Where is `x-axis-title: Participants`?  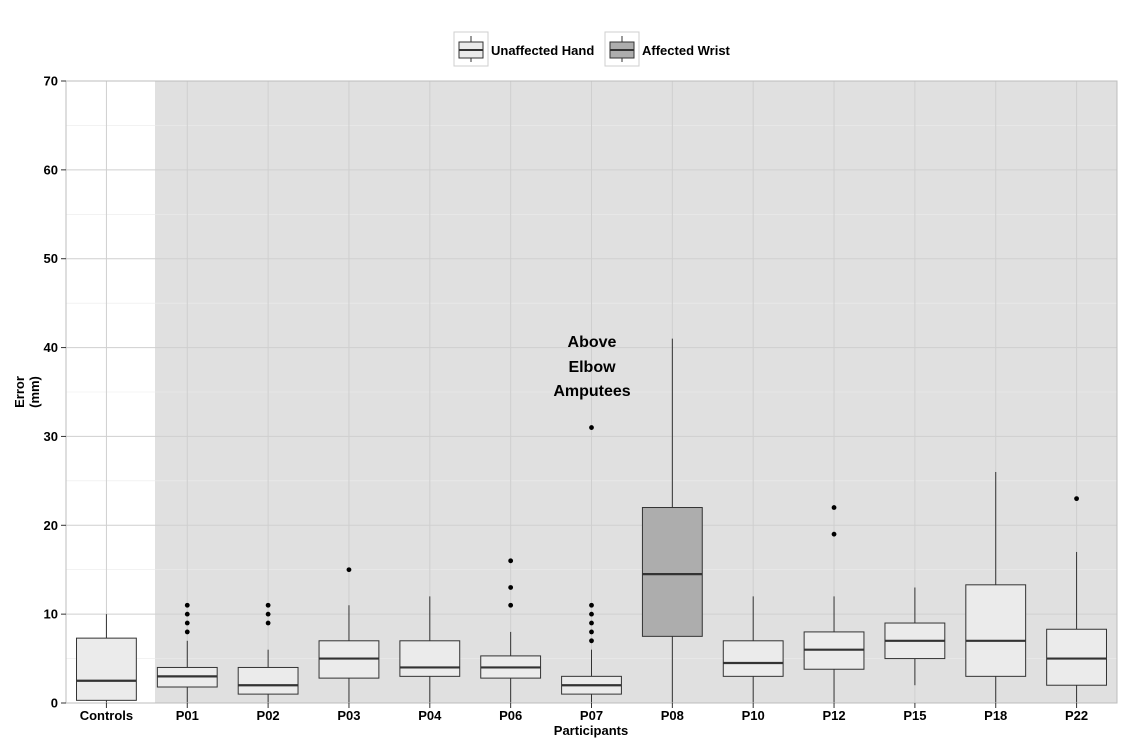 x-axis-title: Participants is located at coordinates (591, 730).